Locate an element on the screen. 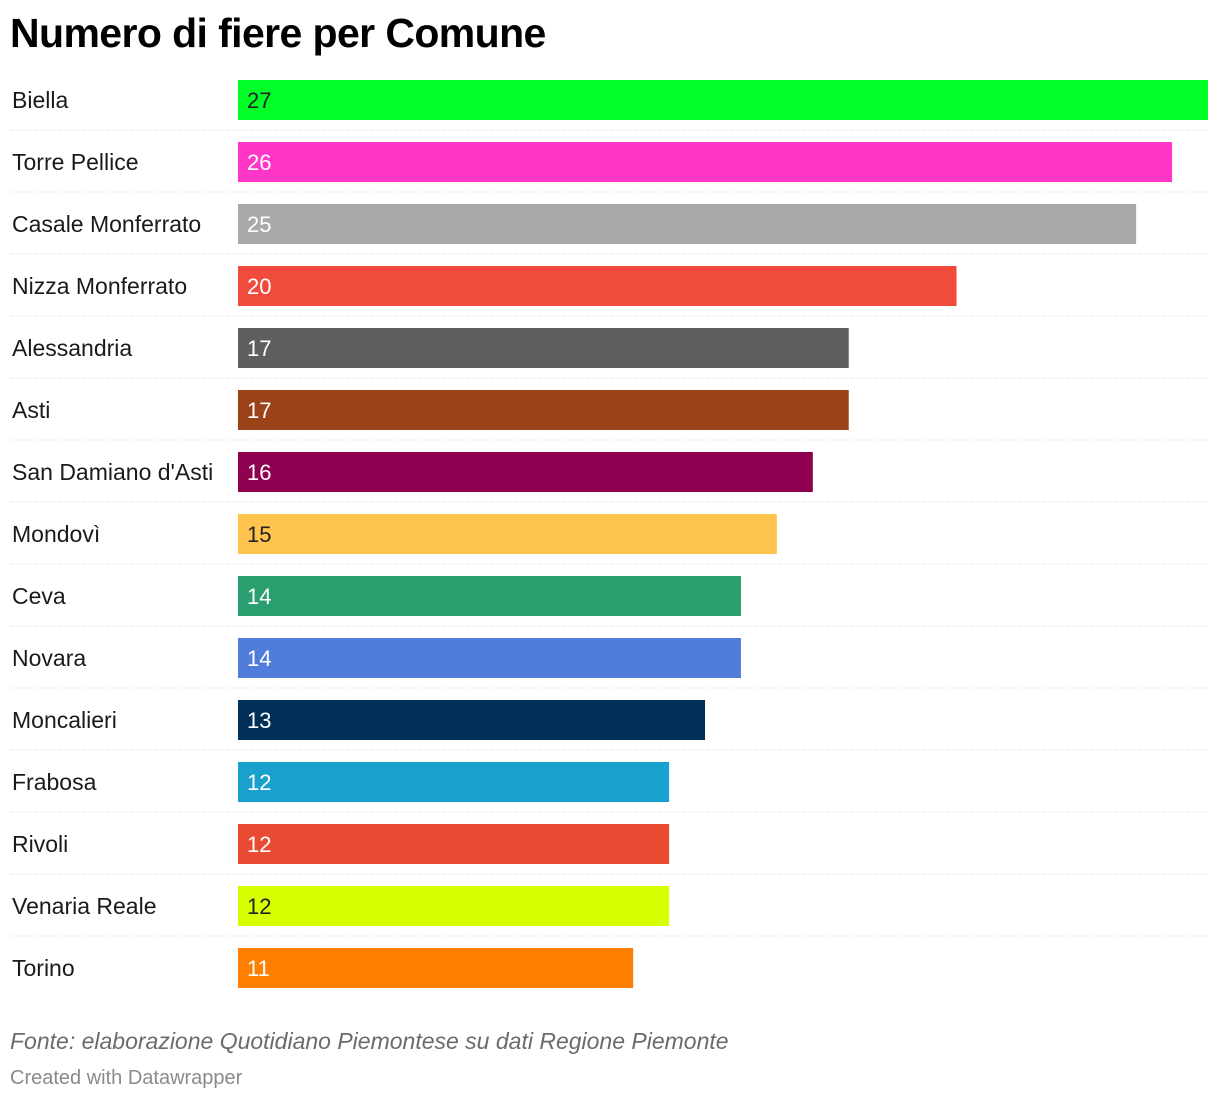 The image size is (1220, 1102). value-label: 27 is located at coordinates (259, 100).